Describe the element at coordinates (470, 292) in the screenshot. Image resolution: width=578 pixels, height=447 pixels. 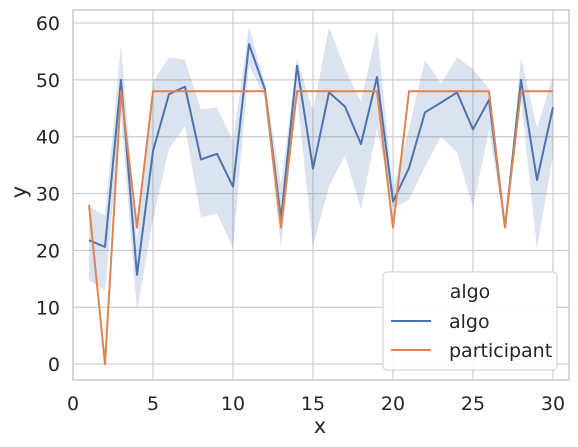
I see `legend-title: algo` at that location.